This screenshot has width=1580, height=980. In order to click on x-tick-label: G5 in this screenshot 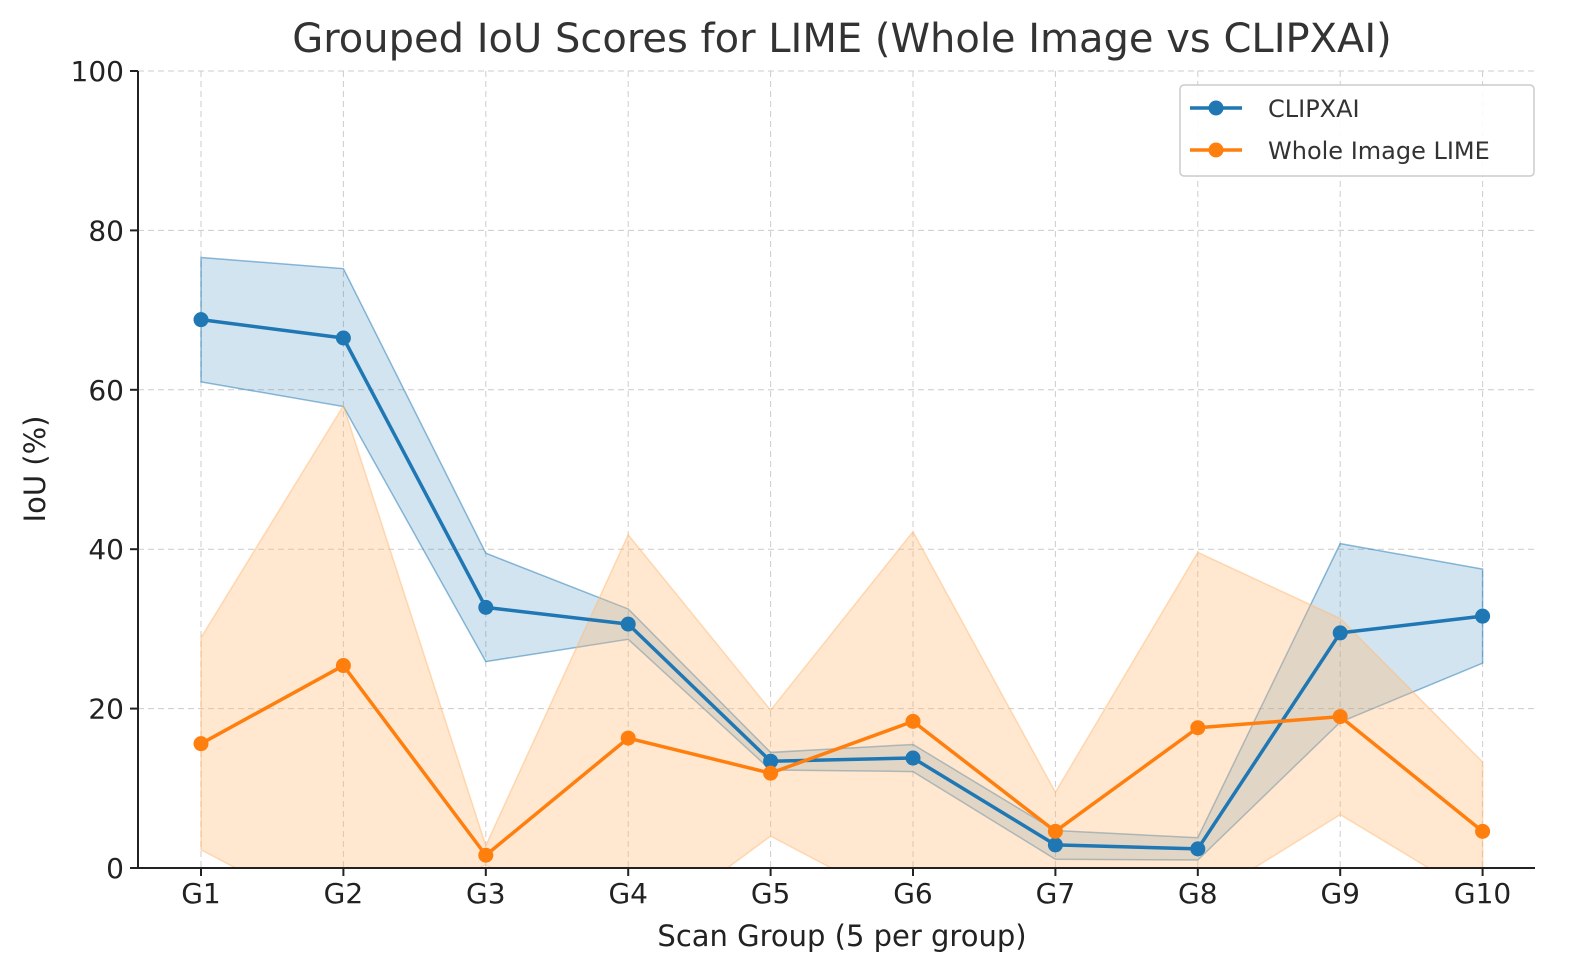, I will do `click(771, 893)`.